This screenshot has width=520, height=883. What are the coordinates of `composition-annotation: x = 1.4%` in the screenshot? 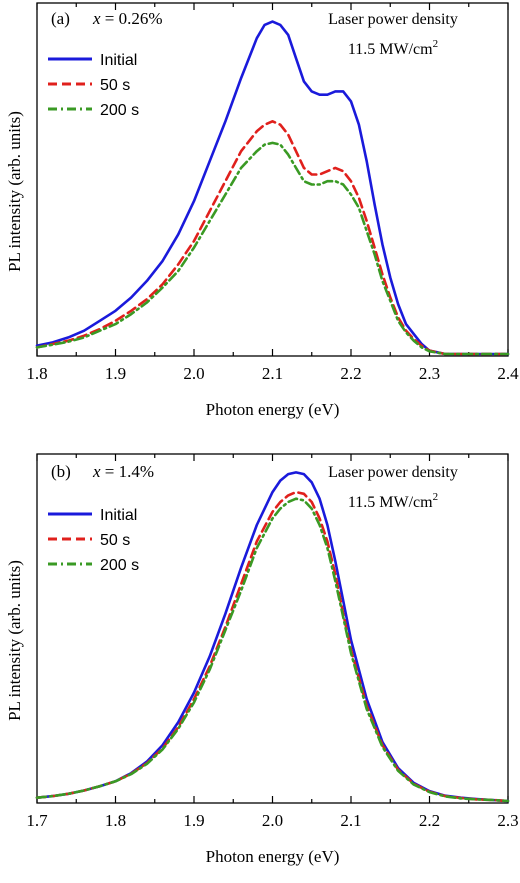 It's located at (123, 471).